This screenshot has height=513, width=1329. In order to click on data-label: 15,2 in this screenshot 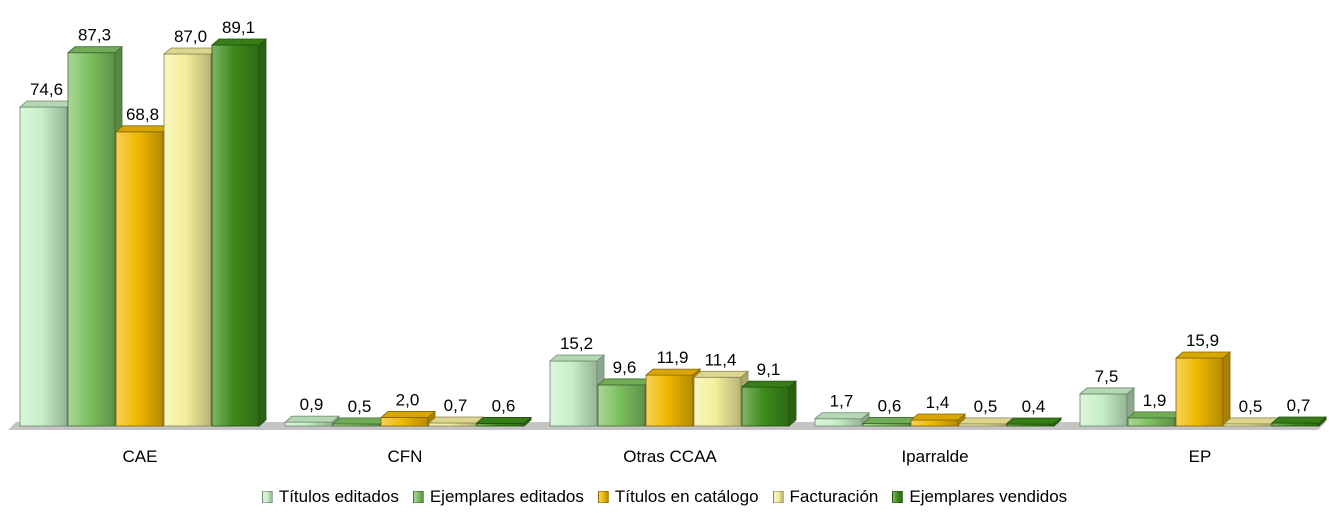, I will do `click(576, 343)`.